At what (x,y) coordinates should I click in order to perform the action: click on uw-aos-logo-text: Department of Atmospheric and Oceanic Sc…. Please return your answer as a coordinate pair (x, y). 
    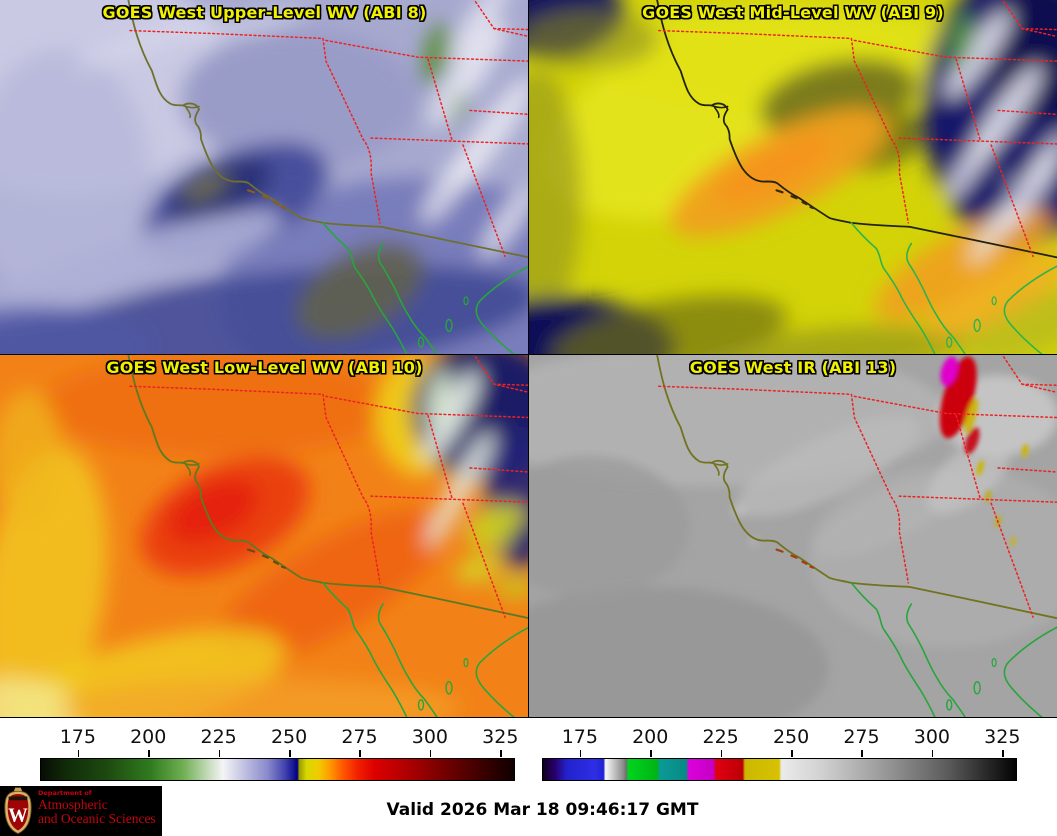
    Looking at the image, I should click on (97, 808).